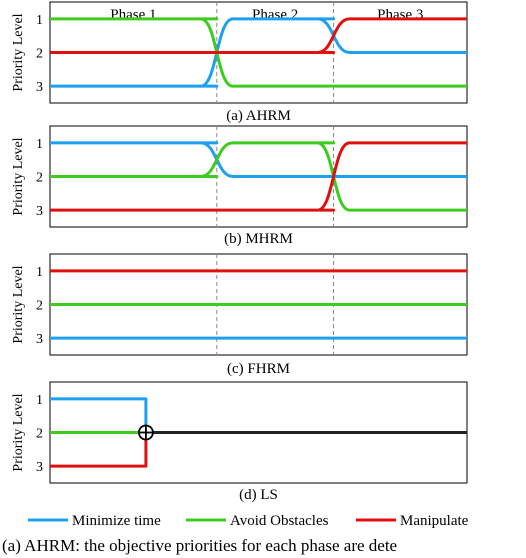 The height and width of the screenshot is (558, 526). I want to click on legend-label-2: Avoid Obstacles, so click(279, 521).